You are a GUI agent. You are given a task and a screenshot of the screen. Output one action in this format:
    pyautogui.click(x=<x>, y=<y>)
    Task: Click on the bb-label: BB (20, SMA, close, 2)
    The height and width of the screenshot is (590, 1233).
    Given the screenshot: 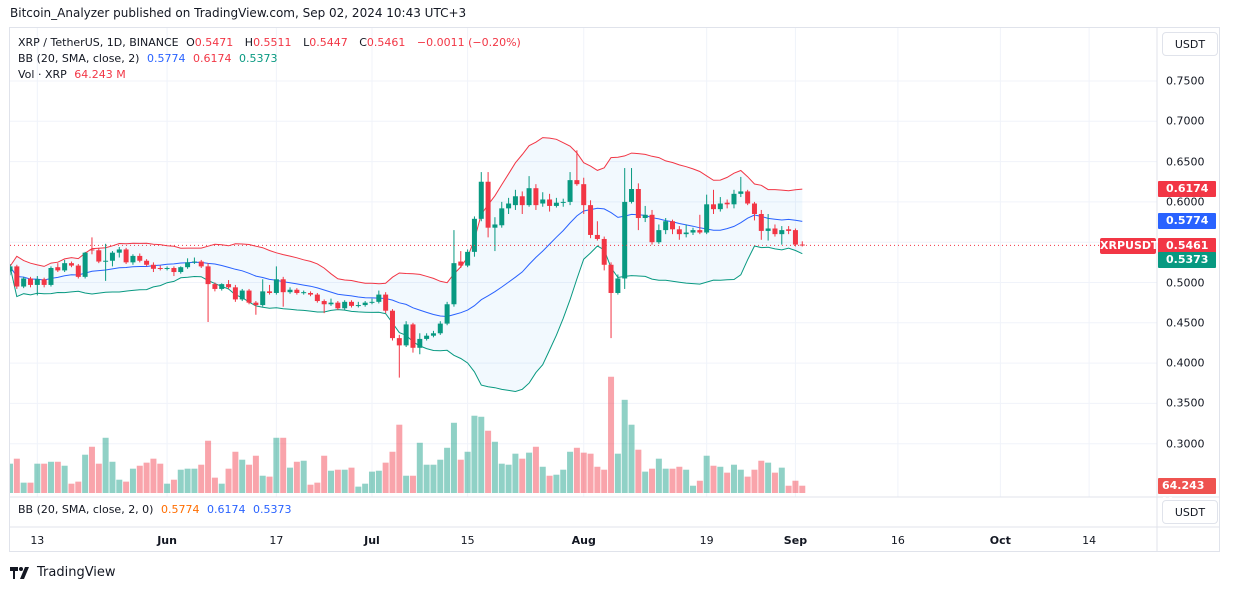 What is the action you would take?
    pyautogui.click(x=79, y=58)
    